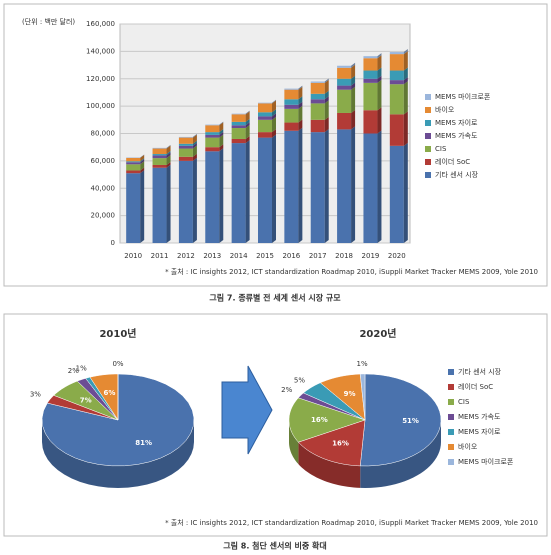 The width and height of the screenshot is (551, 555). Describe the element at coordinates (186, 256) in the screenshot. I see `x-tick-label: 2012` at that location.